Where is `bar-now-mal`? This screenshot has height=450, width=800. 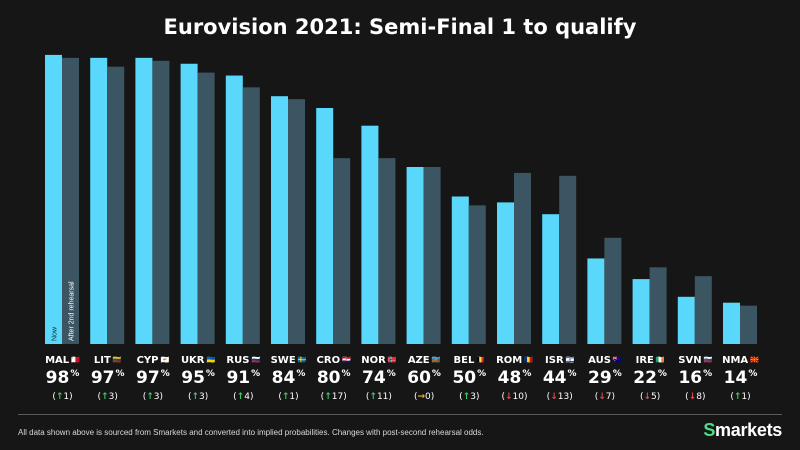
bar-now-mal is located at coordinates (53, 199).